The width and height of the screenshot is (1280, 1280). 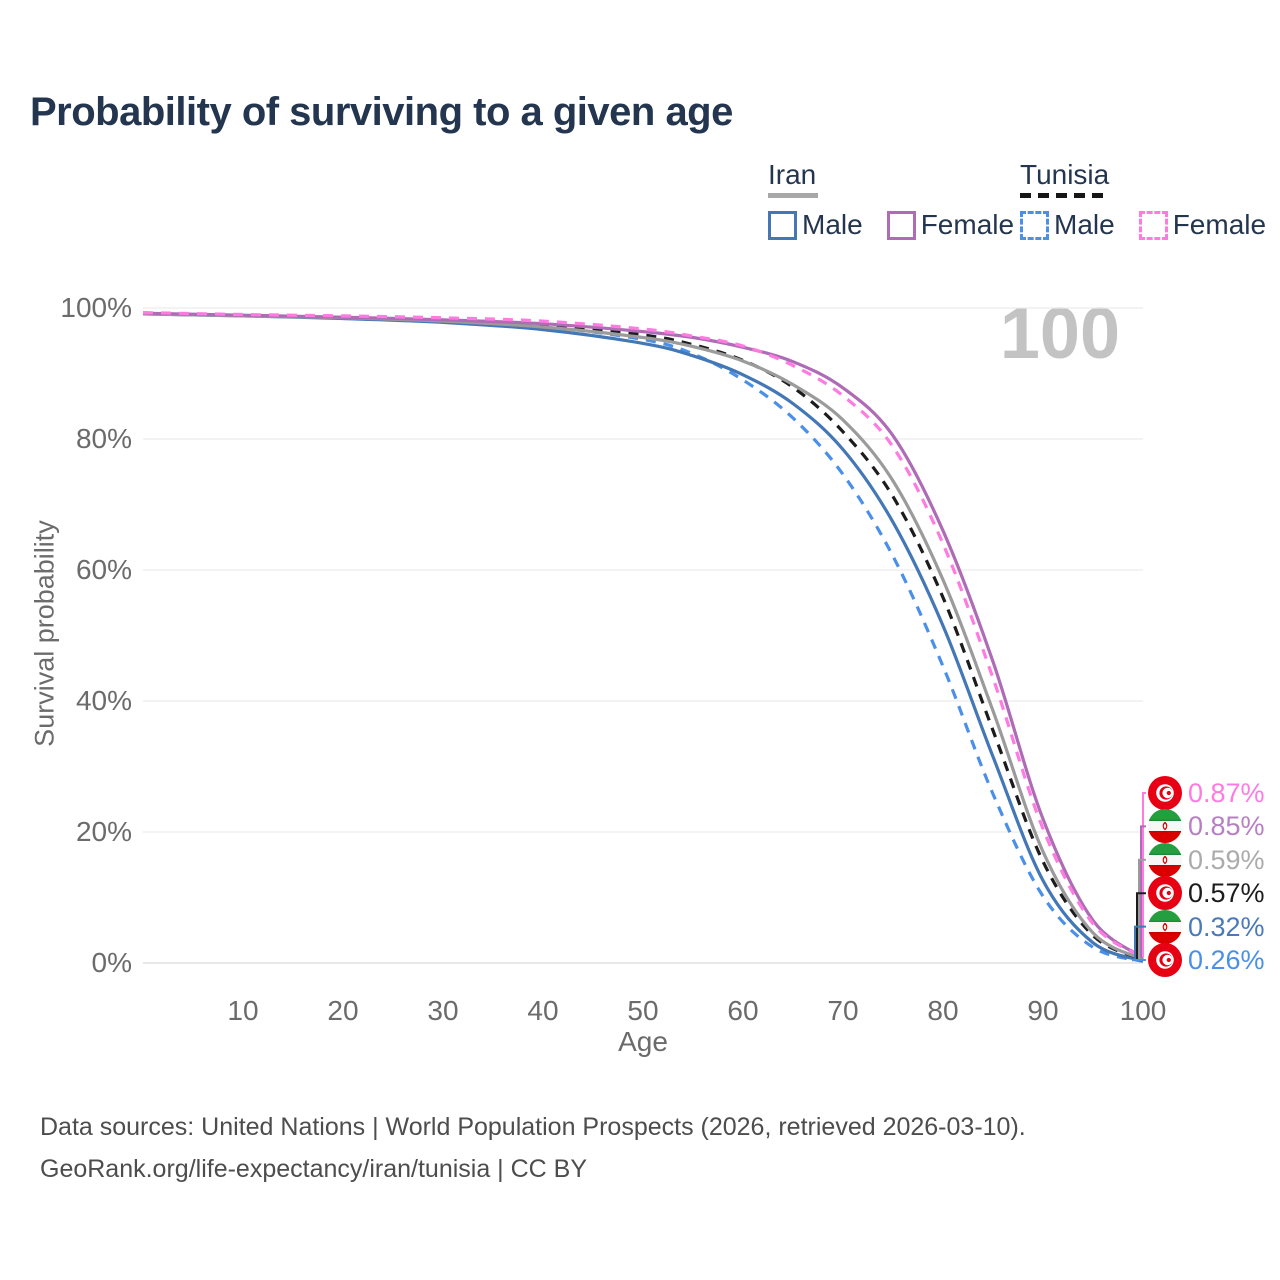 What do you see at coordinates (903, 200) in the screenshot?
I see `legend-group-iran: Iran Male Female` at bounding box center [903, 200].